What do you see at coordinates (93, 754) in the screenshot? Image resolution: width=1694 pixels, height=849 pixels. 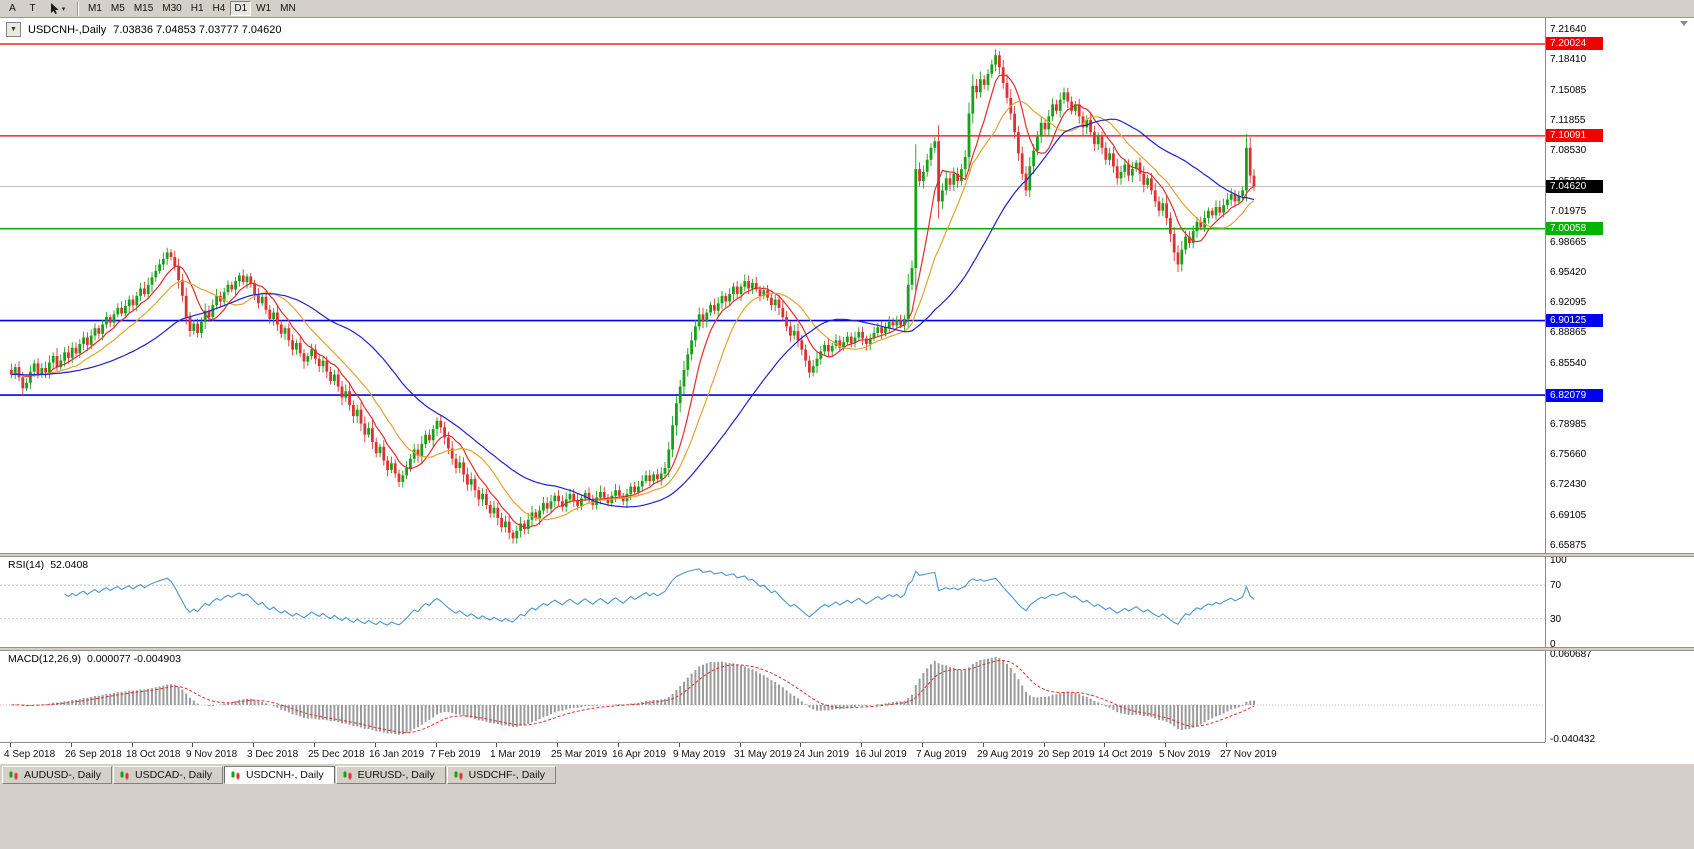 I see `time-axis-label: 26 Sep 2018` at bounding box center [93, 754].